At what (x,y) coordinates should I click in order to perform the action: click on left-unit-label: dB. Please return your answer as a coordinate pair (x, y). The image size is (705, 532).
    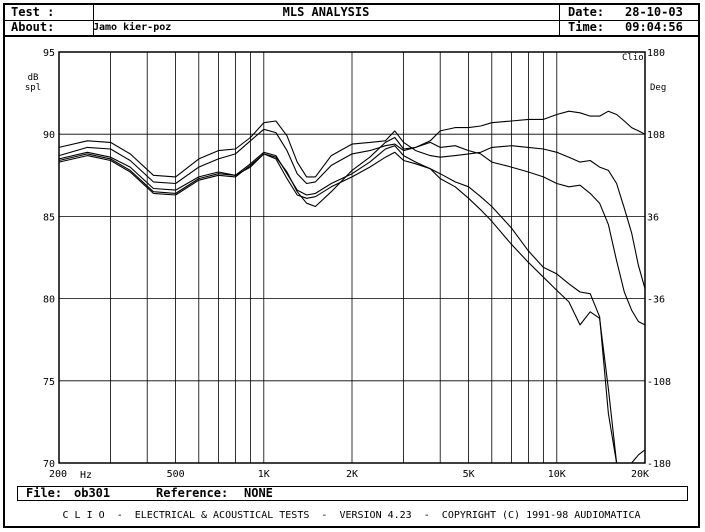
    Looking at the image, I should click on (33, 78).